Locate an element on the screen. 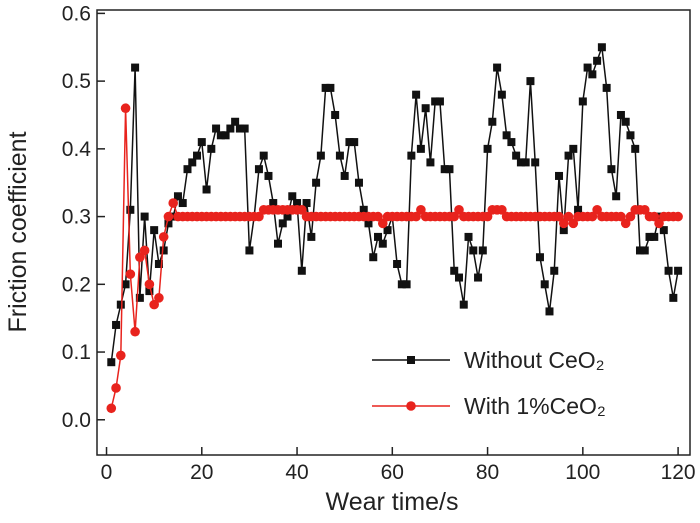 Image resolution: width=700 pixels, height=523 pixels. y-tick-label: 0.3 is located at coordinates (76, 217).